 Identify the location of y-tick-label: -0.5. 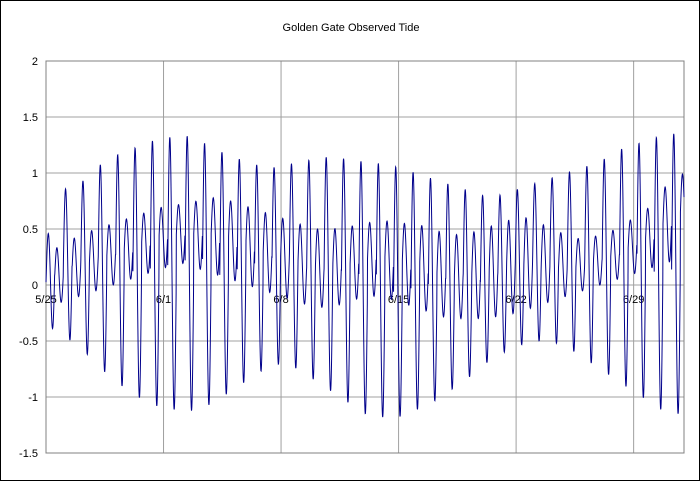
(28, 342).